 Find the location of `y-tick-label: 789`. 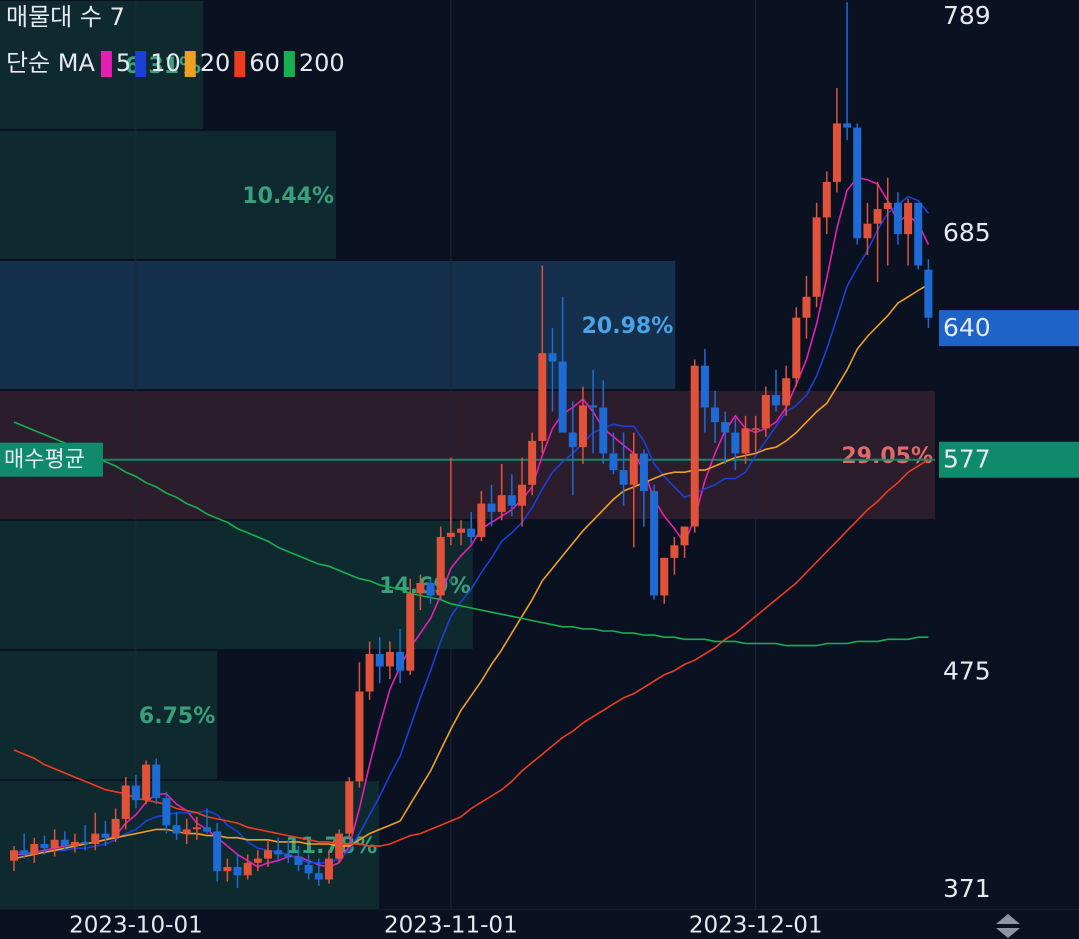

y-tick-label: 789 is located at coordinates (967, 15).